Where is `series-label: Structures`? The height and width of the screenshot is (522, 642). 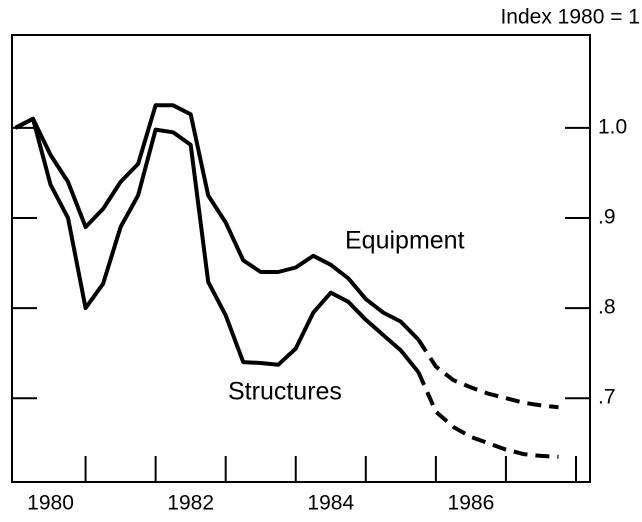
series-label: Structures is located at coordinates (285, 392).